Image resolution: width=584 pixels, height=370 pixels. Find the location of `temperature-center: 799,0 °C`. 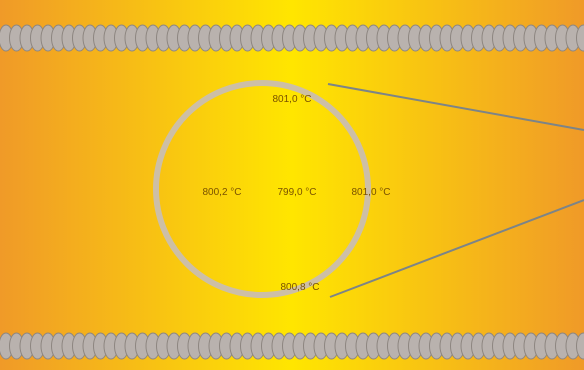

temperature-center: 799,0 °C is located at coordinates (297, 192).